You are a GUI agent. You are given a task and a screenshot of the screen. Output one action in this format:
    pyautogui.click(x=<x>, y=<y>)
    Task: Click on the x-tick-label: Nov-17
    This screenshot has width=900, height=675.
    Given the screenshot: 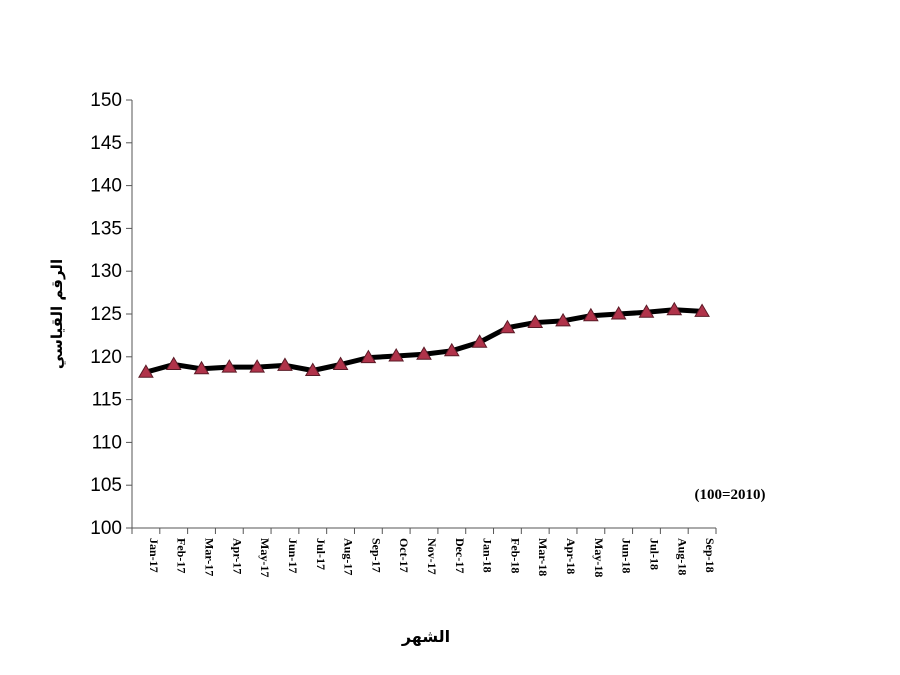 What is the action you would take?
    pyautogui.click(x=432, y=556)
    